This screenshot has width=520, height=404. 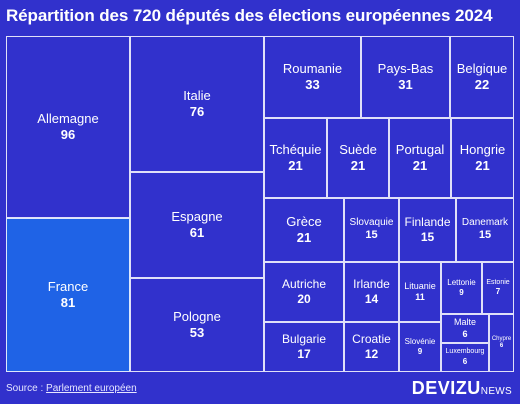 I want to click on cell-label: Pays-Bas, so click(x=405, y=68).